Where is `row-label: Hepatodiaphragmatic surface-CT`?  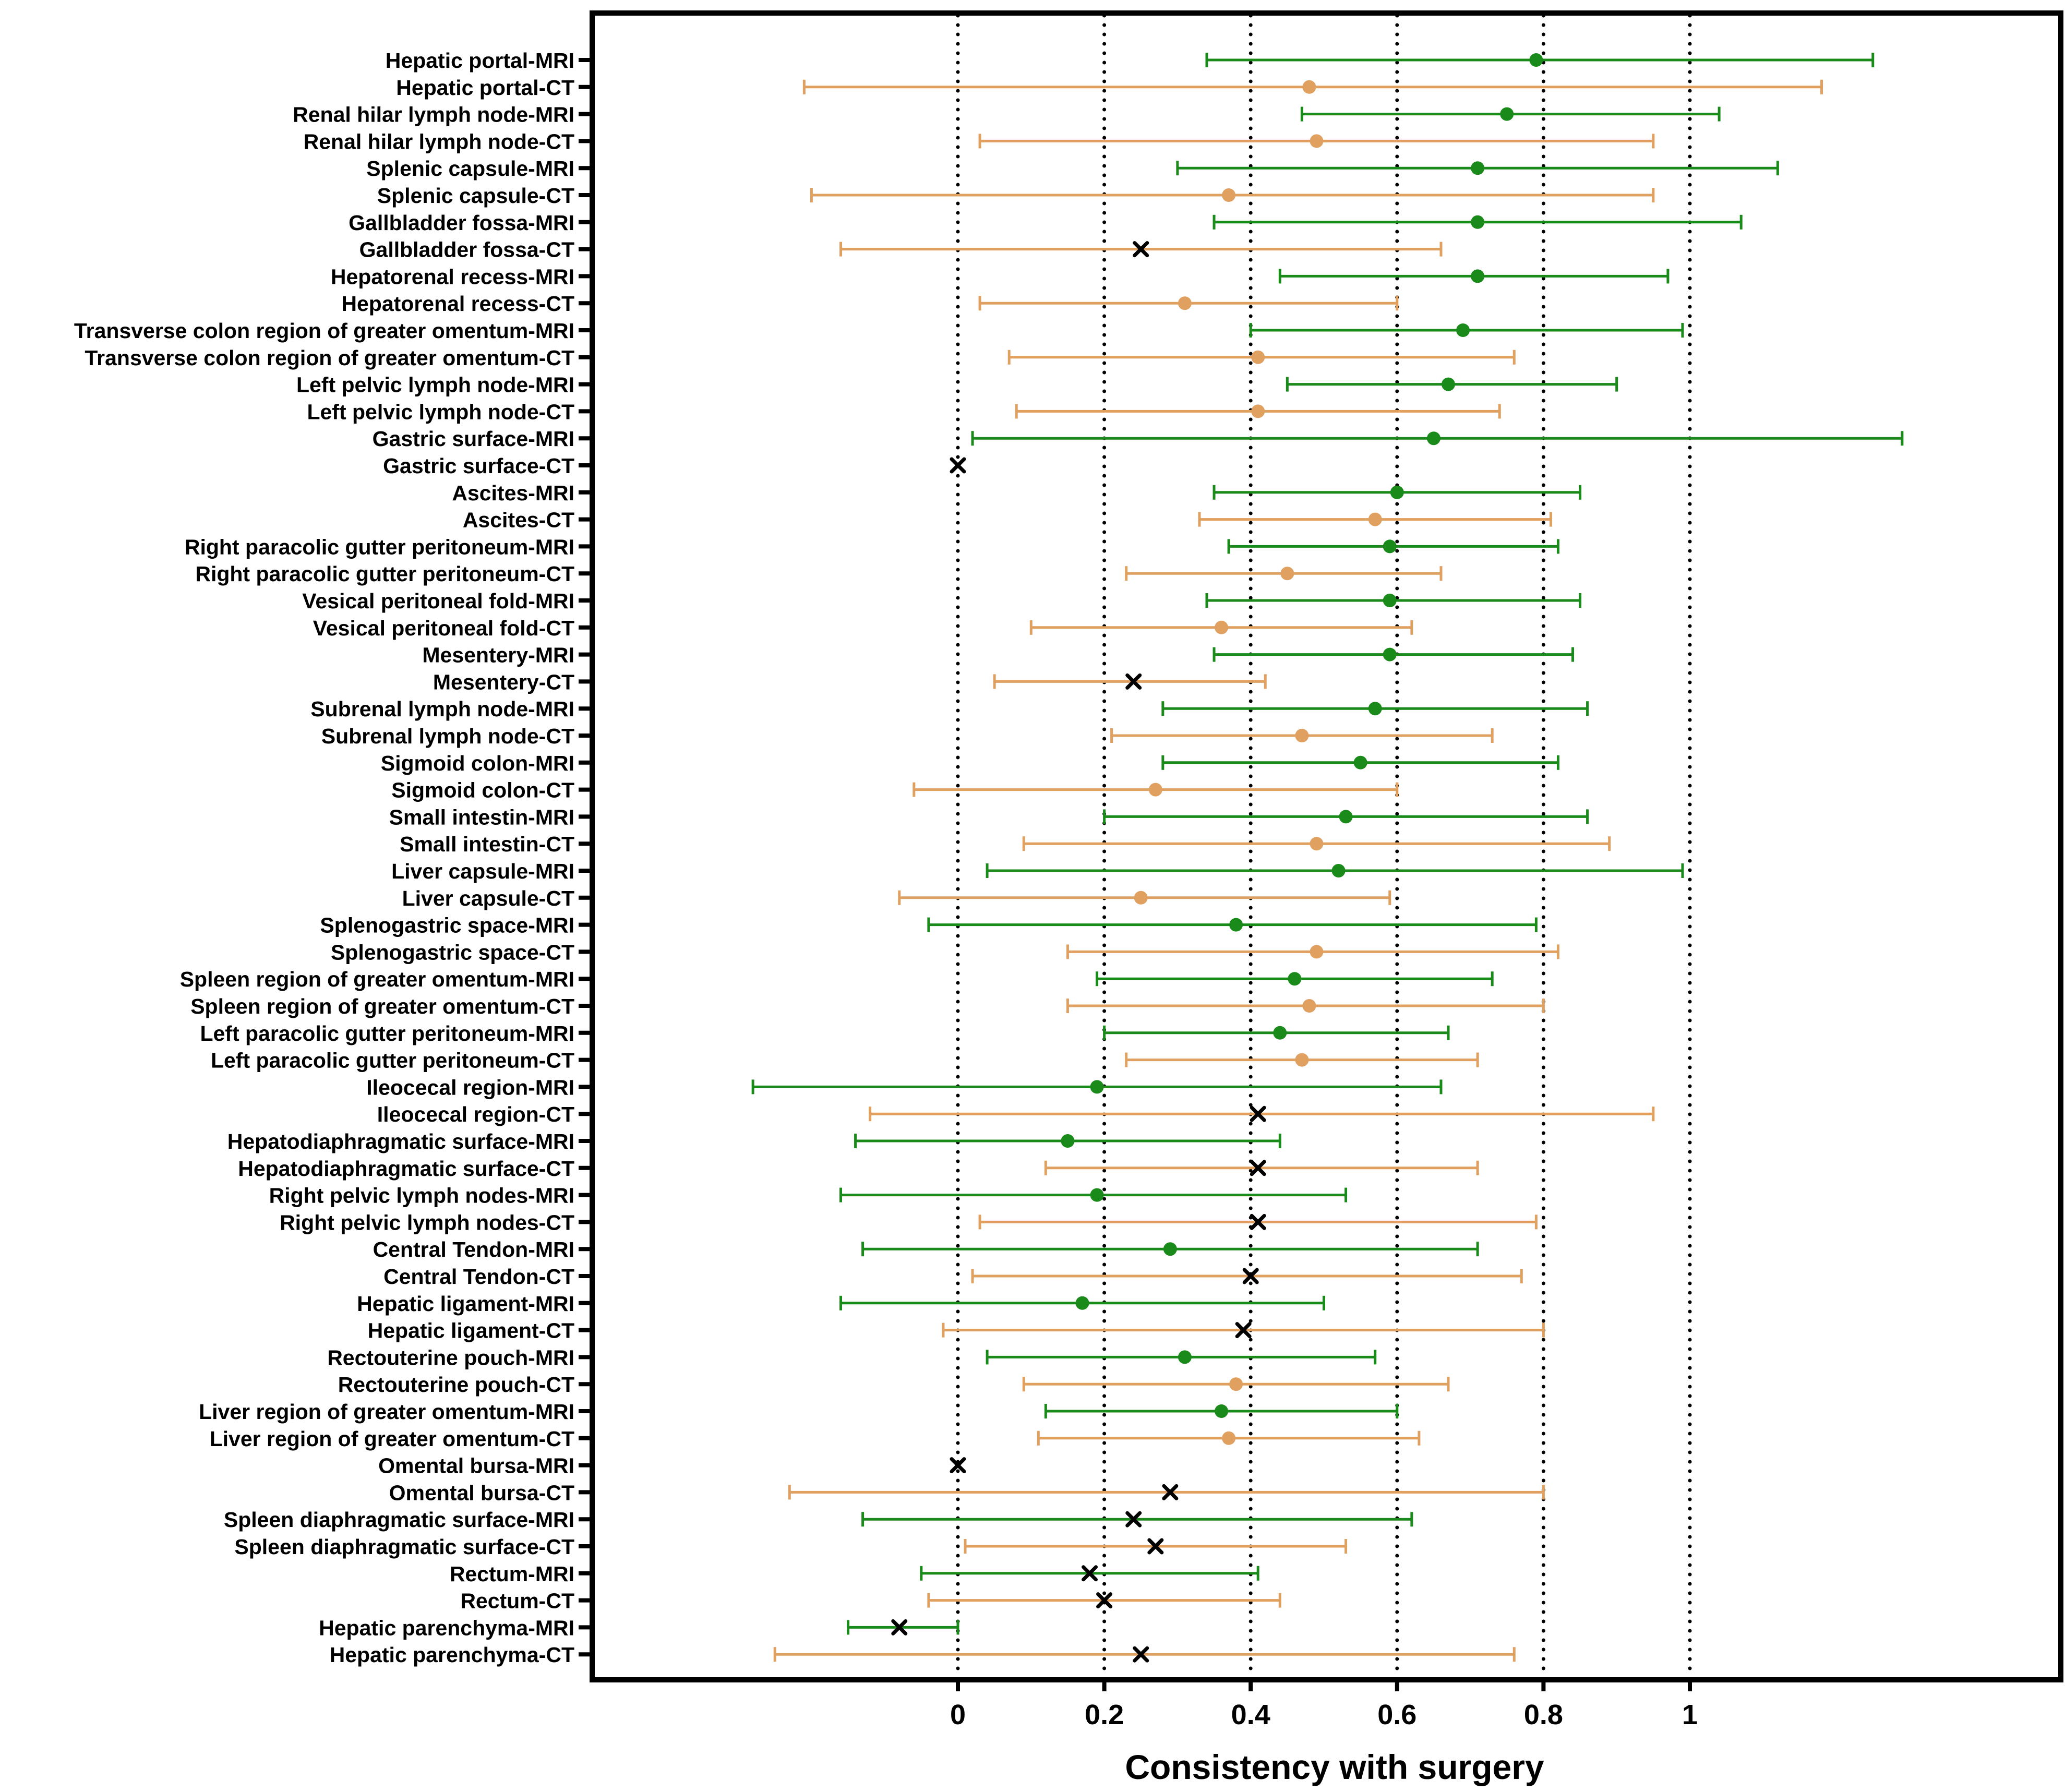 row-label: Hepatodiaphragmatic surface-CT is located at coordinates (406, 1169).